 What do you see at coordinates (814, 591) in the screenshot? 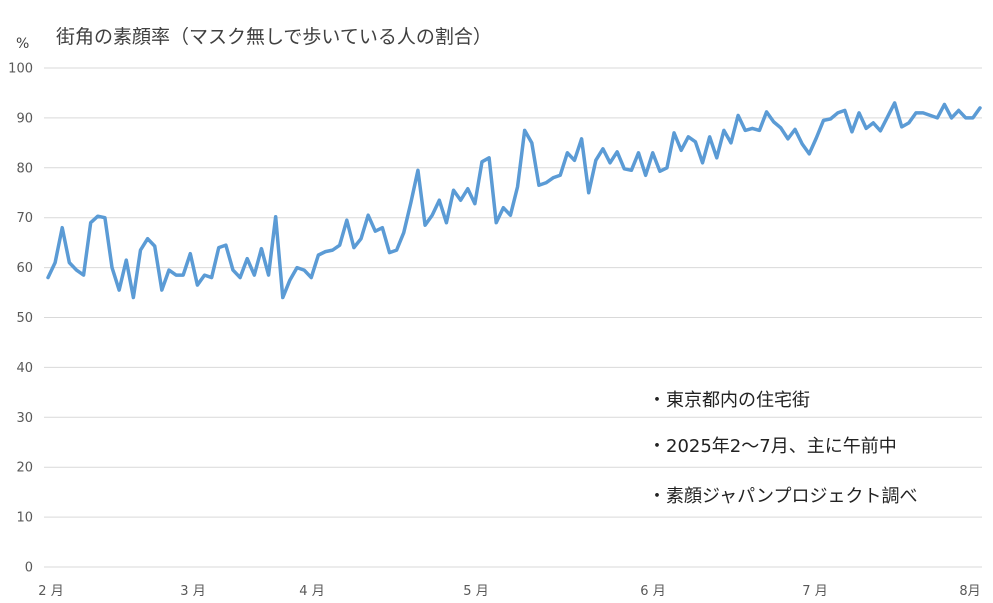
I see `x-tick-label-5: 7 月` at bounding box center [814, 591].